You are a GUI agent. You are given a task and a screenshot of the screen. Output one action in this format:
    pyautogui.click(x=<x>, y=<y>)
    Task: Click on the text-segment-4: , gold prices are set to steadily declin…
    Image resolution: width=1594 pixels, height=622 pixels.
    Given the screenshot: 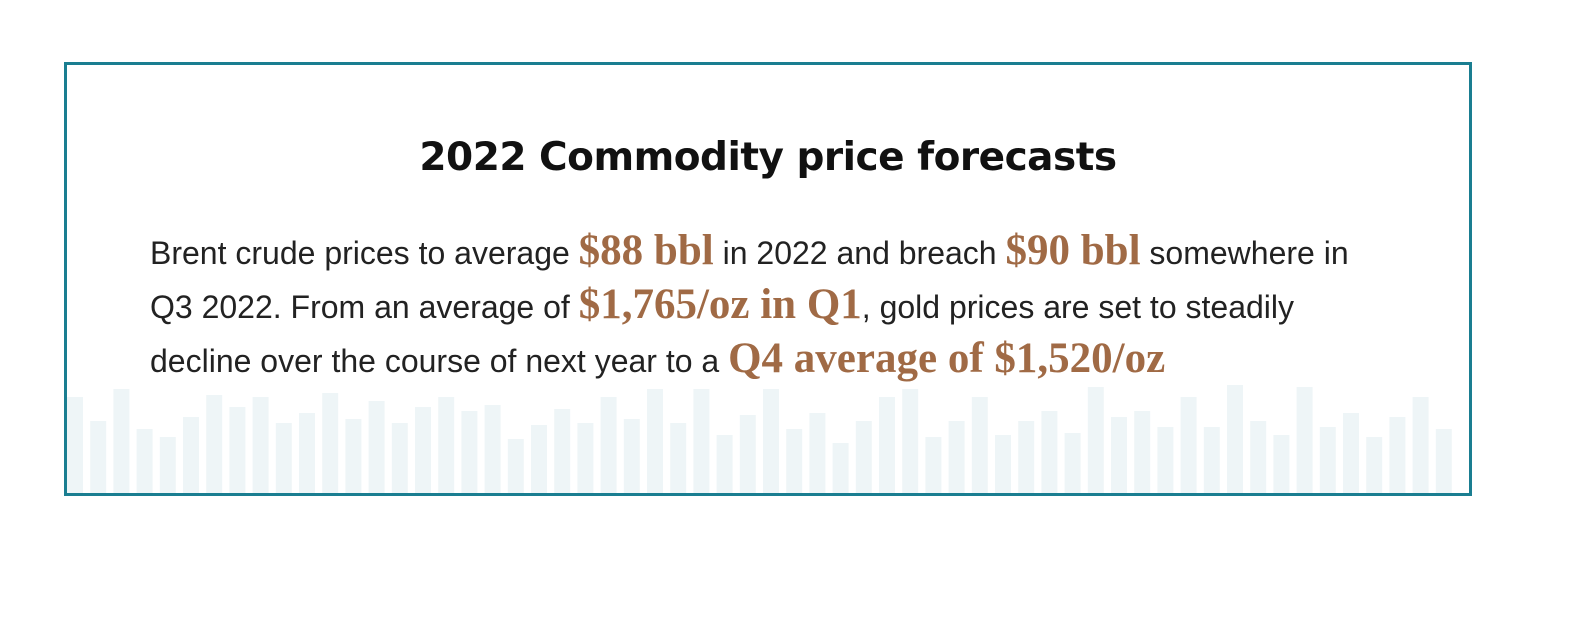 What is the action you would take?
    pyautogui.click(x=722, y=334)
    